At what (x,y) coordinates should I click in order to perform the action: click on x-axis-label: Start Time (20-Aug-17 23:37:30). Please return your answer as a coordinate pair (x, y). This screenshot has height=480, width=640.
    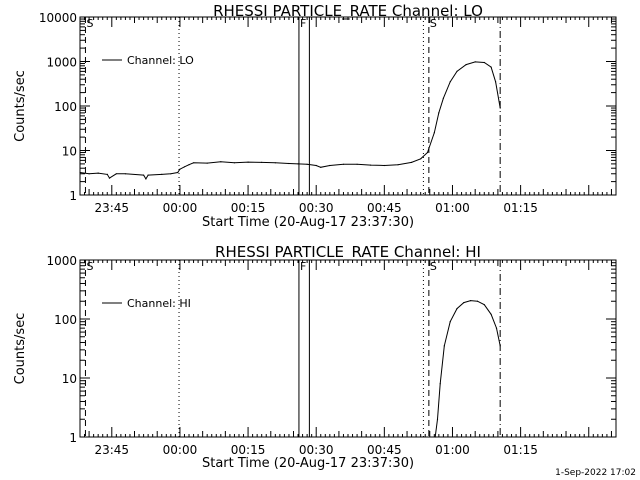
    Looking at the image, I should click on (308, 463).